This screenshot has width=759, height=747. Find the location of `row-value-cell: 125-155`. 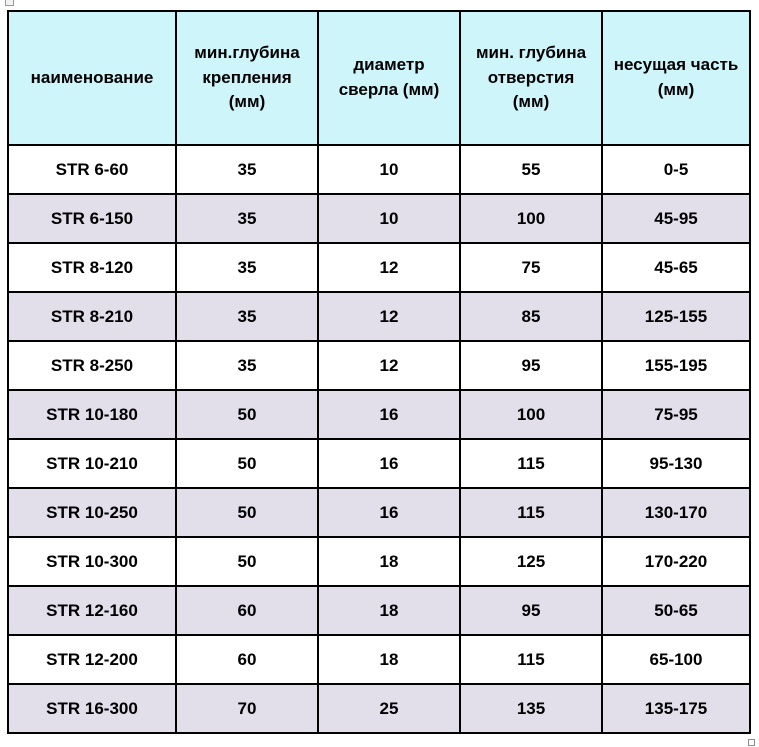

row-value-cell: 125-155 is located at coordinates (676, 316).